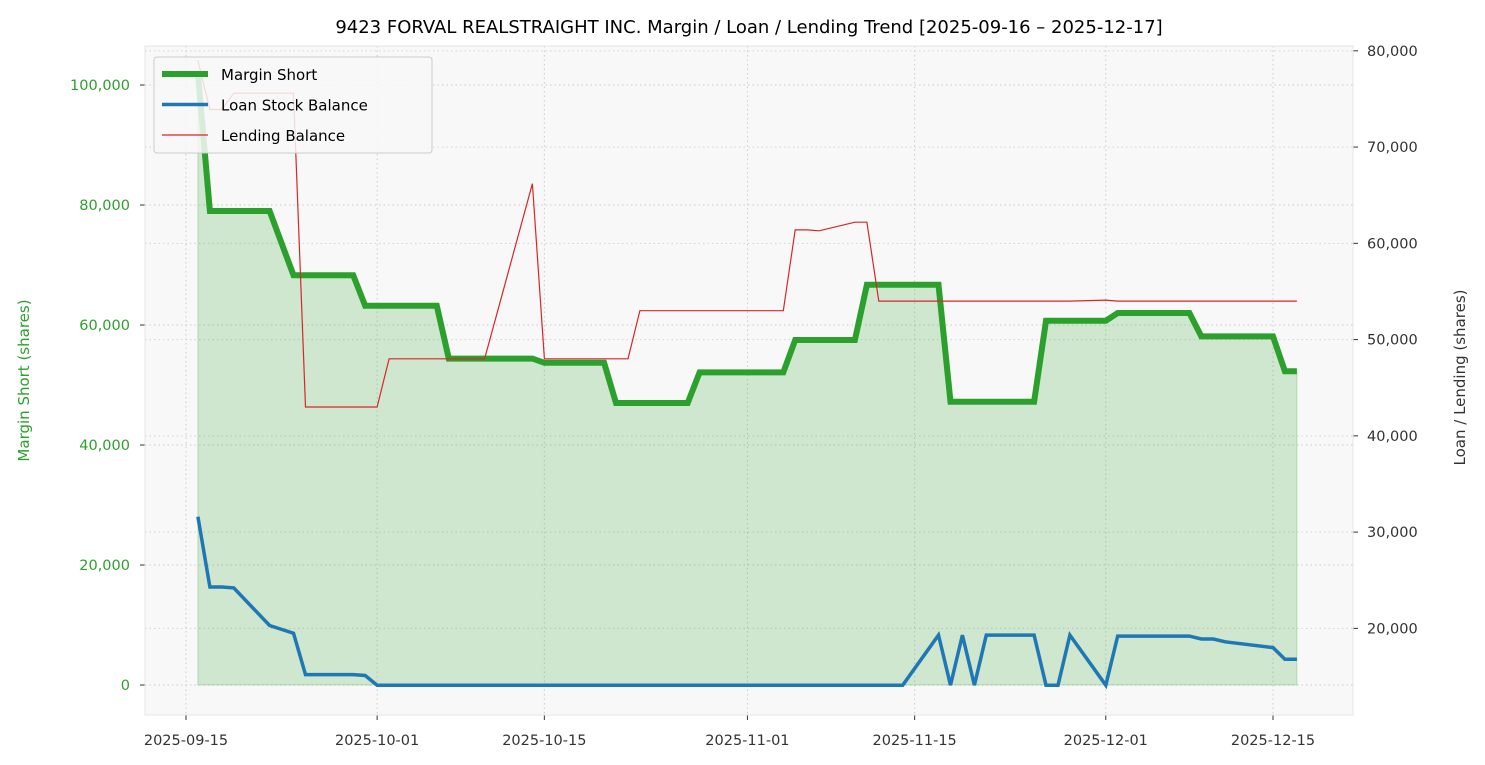  Describe the element at coordinates (1392, 52) in the screenshot. I see `y-right-tick-label: 80,000` at that location.